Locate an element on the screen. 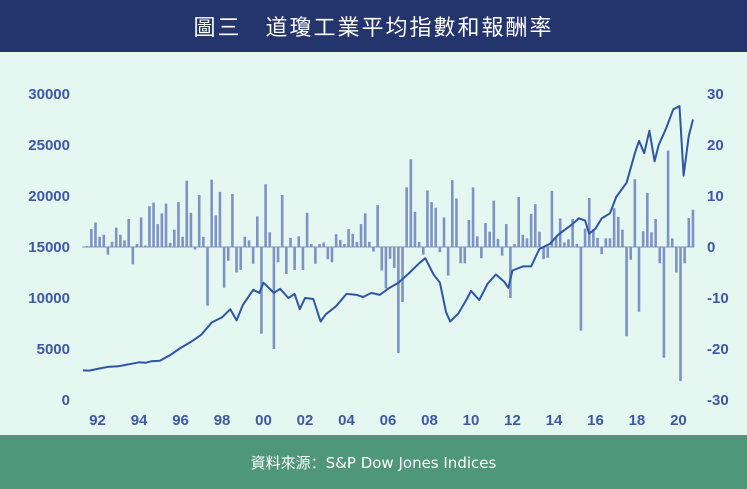 The image size is (747, 489). right-tick-label: 20 is located at coordinates (715, 145).